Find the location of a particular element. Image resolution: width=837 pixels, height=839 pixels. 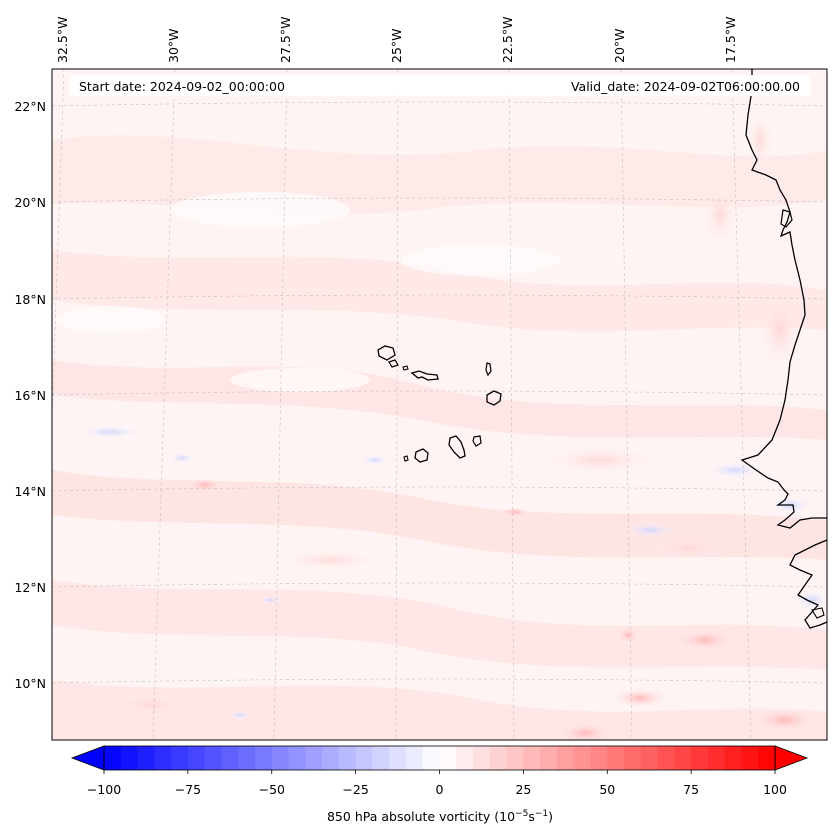

colorbar-tick-label: 50 is located at coordinates (607, 789).